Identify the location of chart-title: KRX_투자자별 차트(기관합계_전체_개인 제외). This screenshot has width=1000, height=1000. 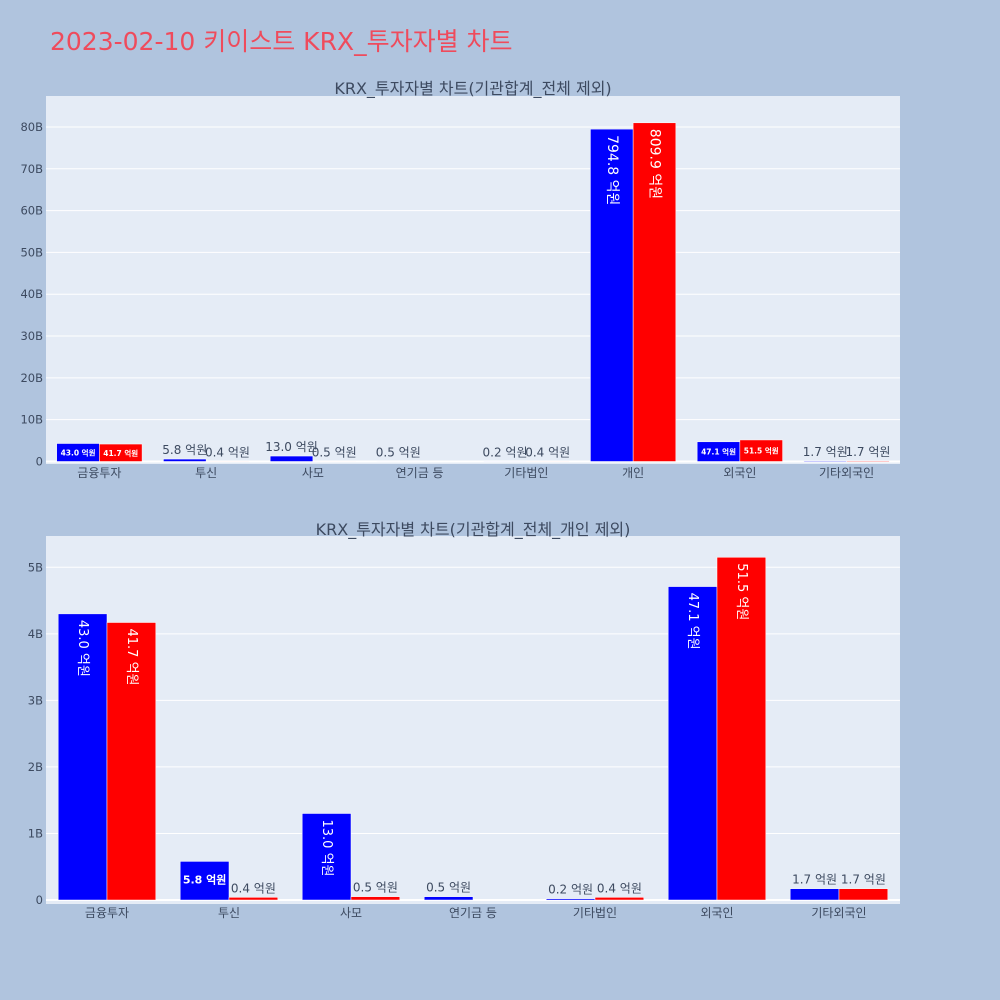
(473, 530).